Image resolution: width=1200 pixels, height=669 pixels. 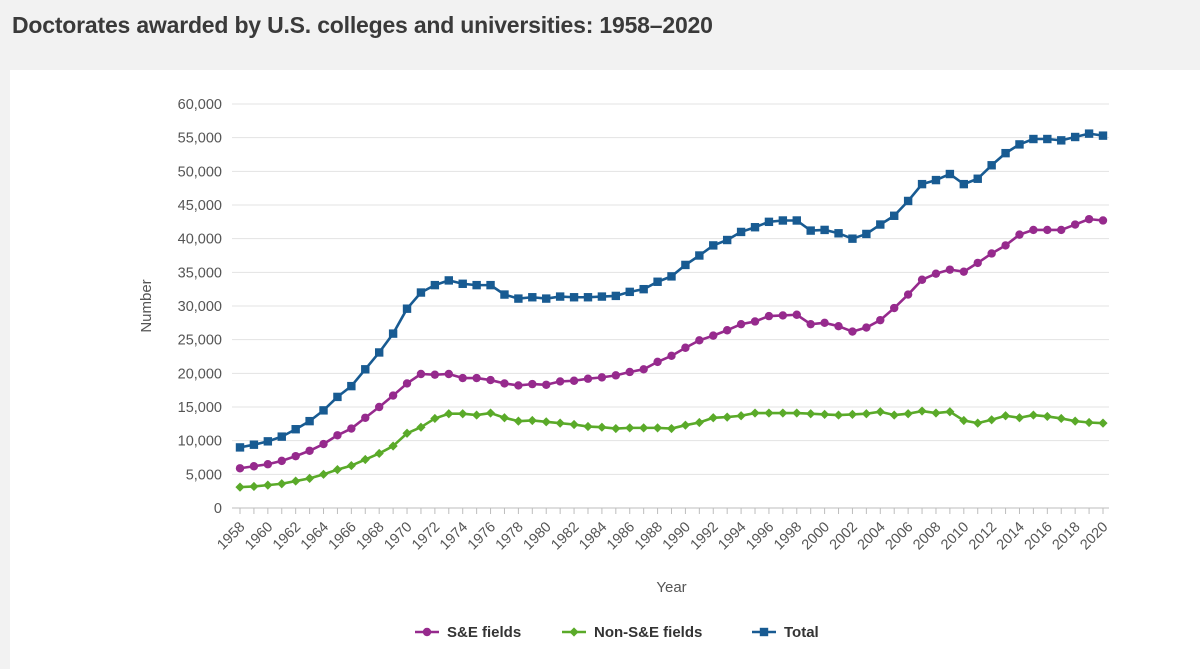 I want to click on y-axis-title: Number, so click(x=146, y=305).